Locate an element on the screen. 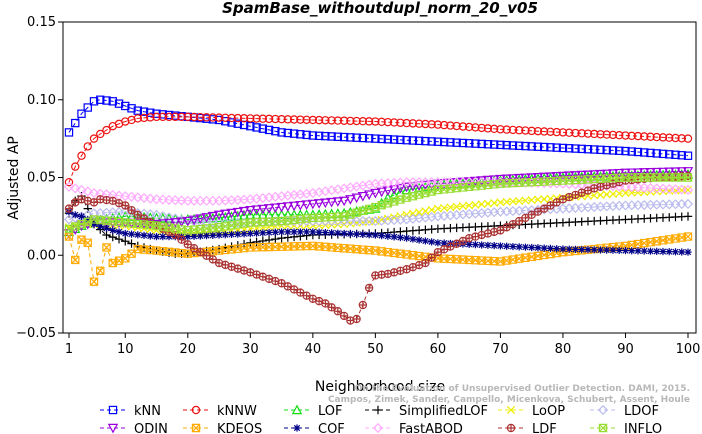 The width and height of the screenshot is (702, 434). legend-item-cof: COF is located at coordinates (314, 428).